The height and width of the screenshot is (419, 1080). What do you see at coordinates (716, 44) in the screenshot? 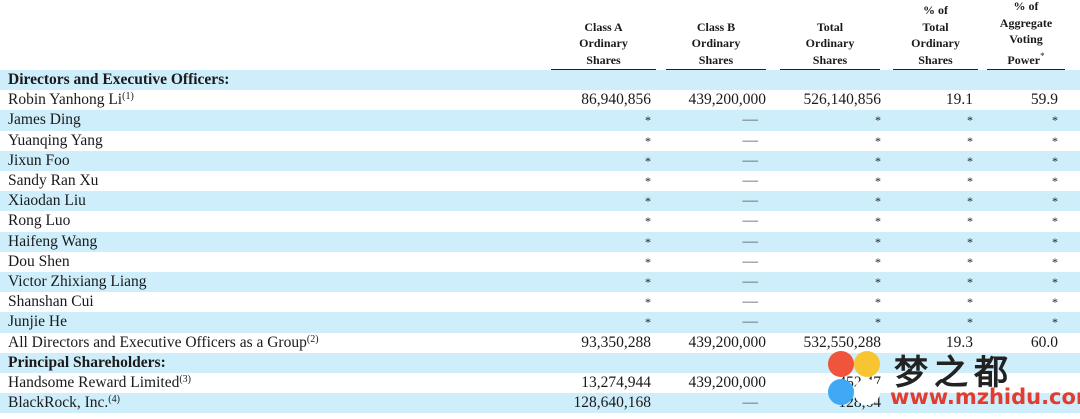
I see `column-header: Class B Ordinary Shares` at bounding box center [716, 44].